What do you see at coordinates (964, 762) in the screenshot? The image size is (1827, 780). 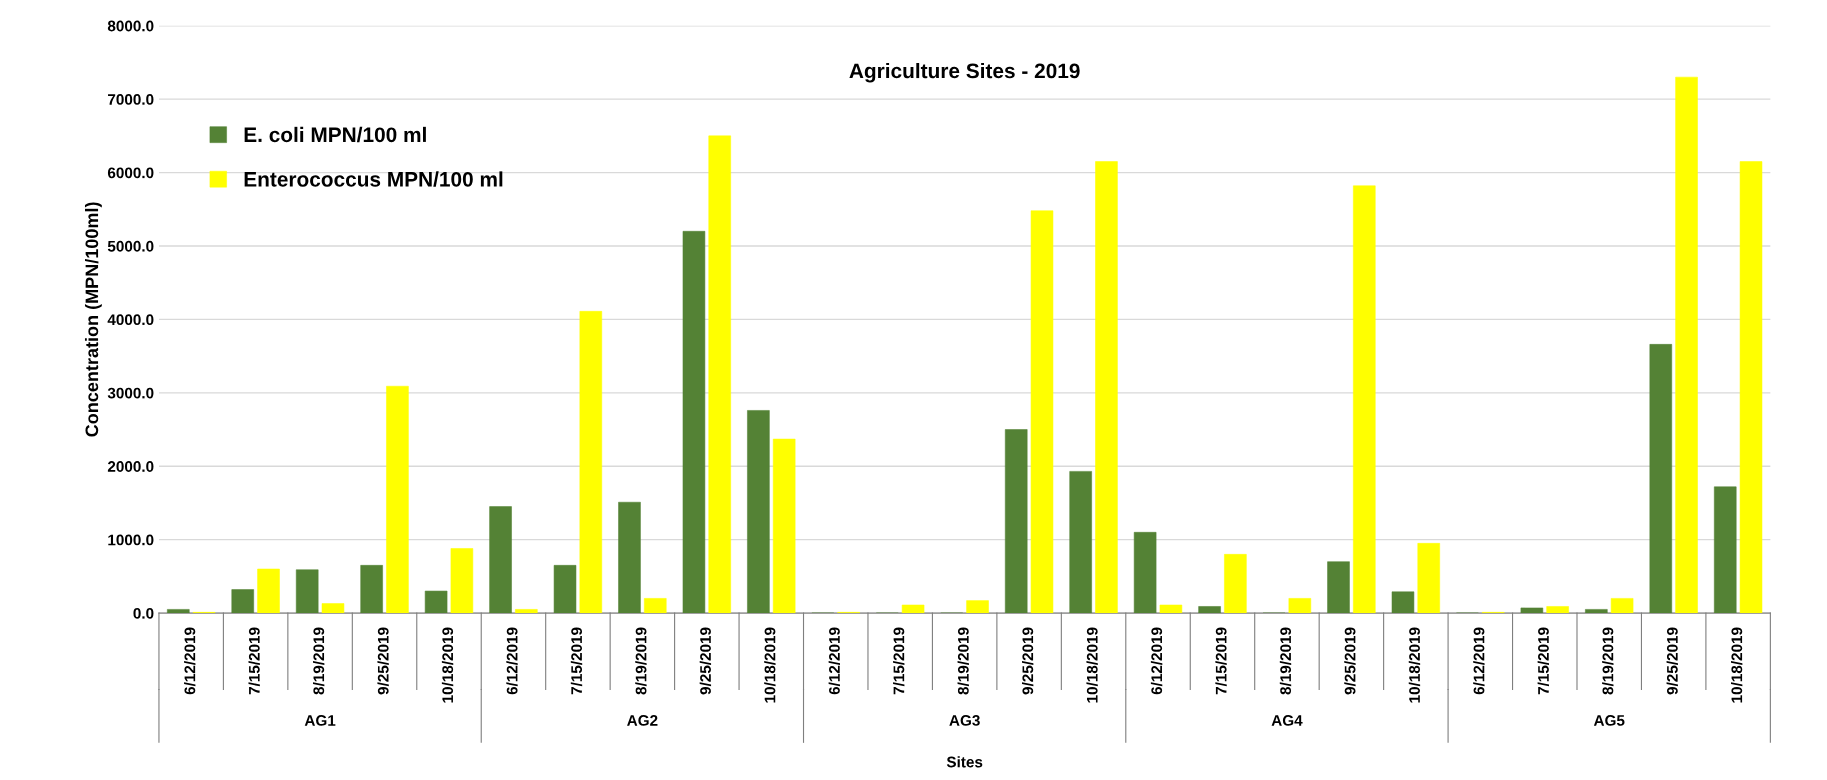 I see `x-axis-title: Sites` at bounding box center [964, 762].